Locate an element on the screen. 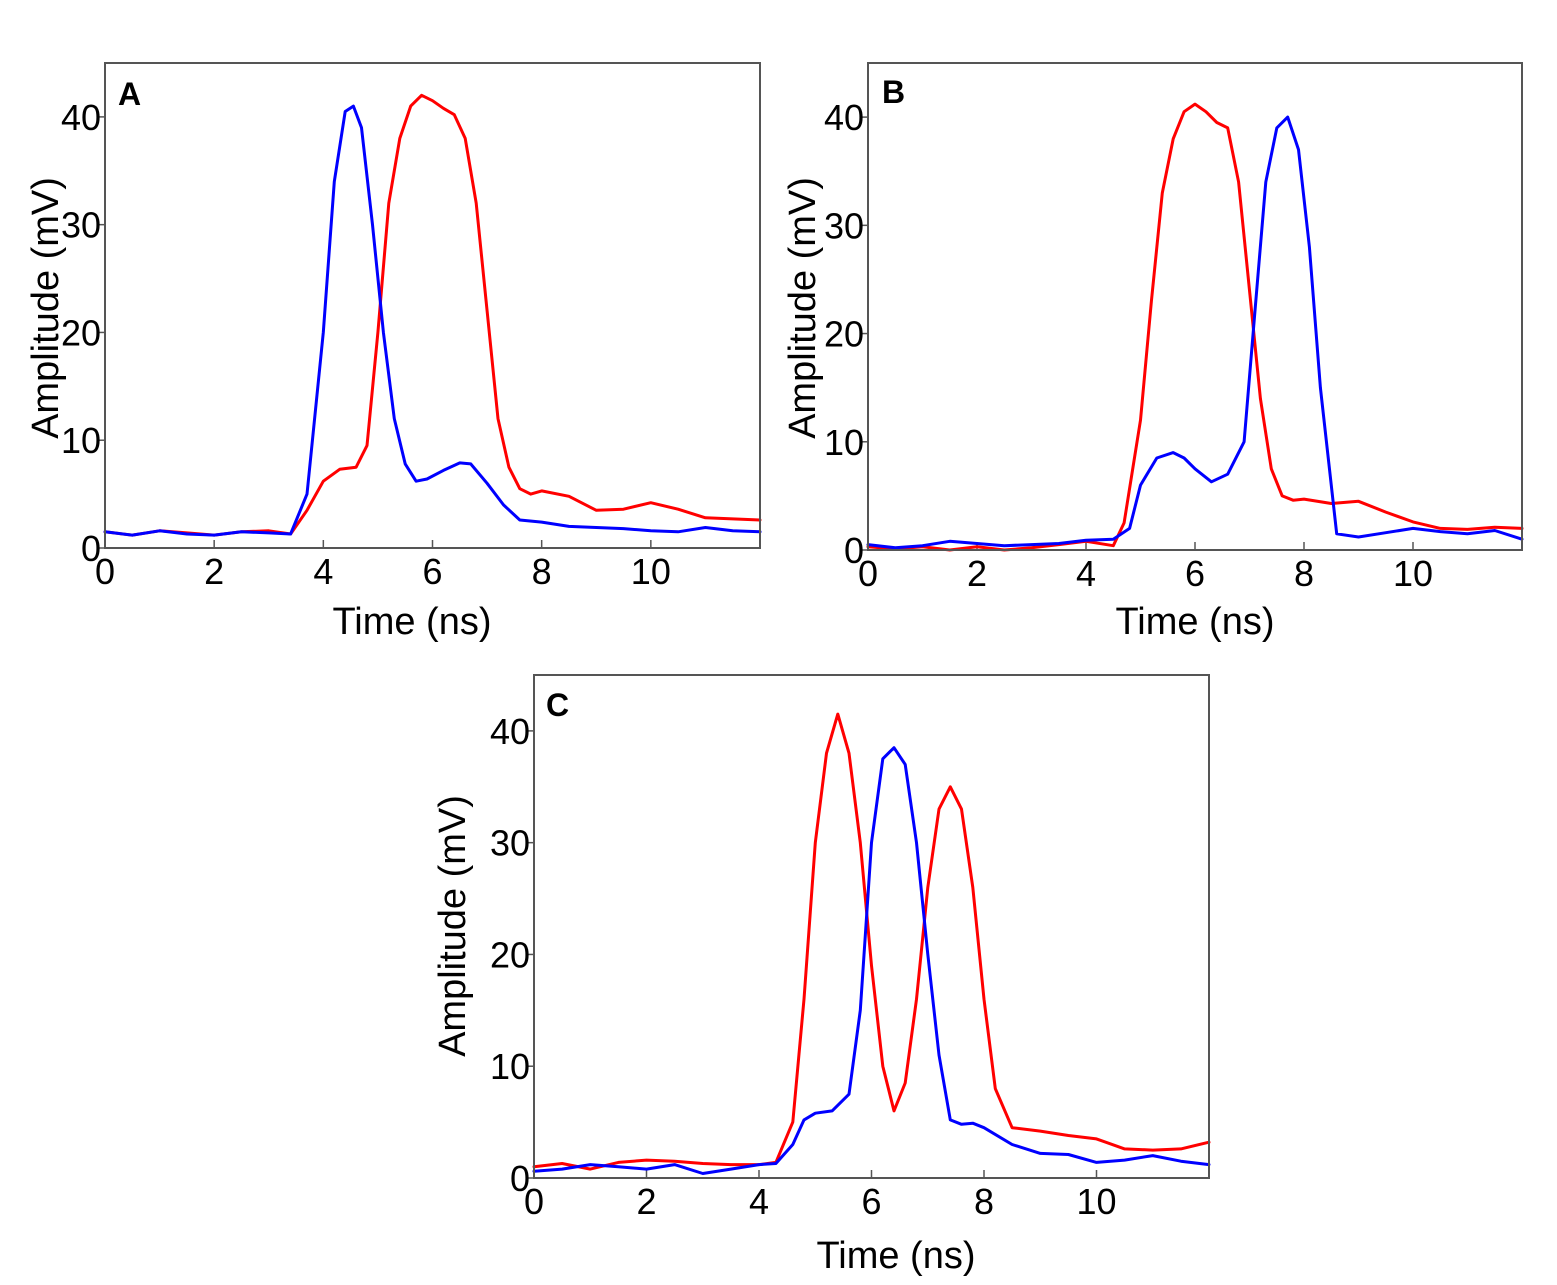 The image size is (1557, 1285). x-tick-label-a: 2 is located at coordinates (214, 571).